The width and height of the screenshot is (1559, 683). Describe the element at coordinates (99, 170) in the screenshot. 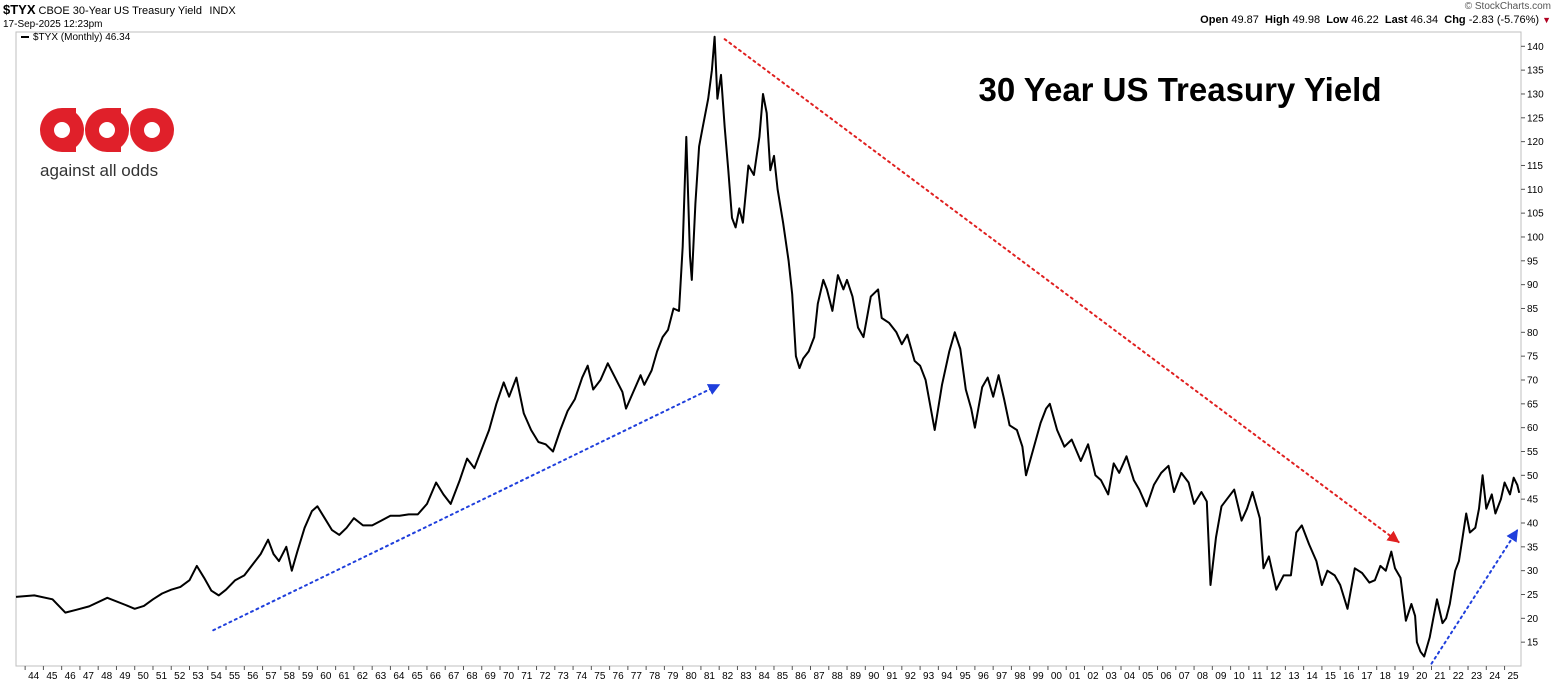

I see `logo-text: against all odds` at that location.